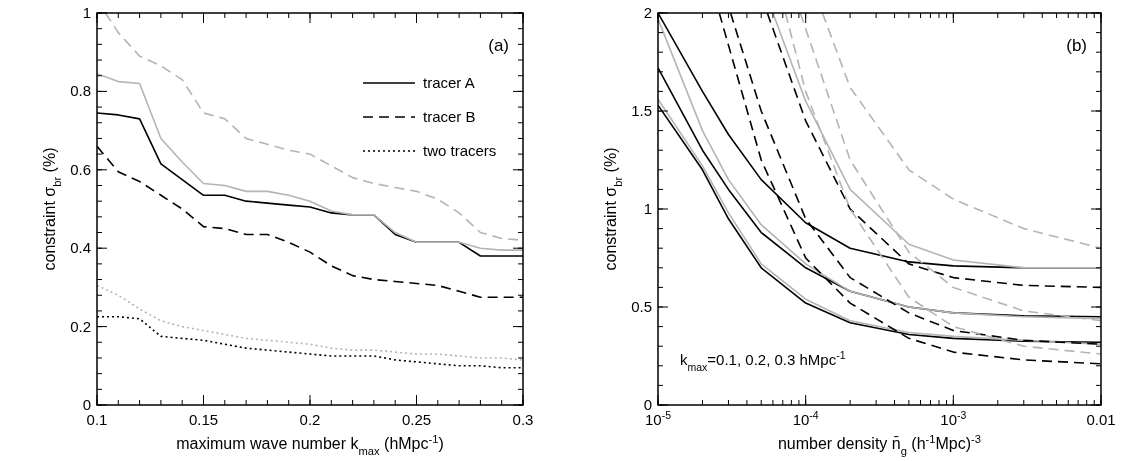 The image size is (1129, 461). I want to click on y-tick-label: 0.6, so click(80, 169).